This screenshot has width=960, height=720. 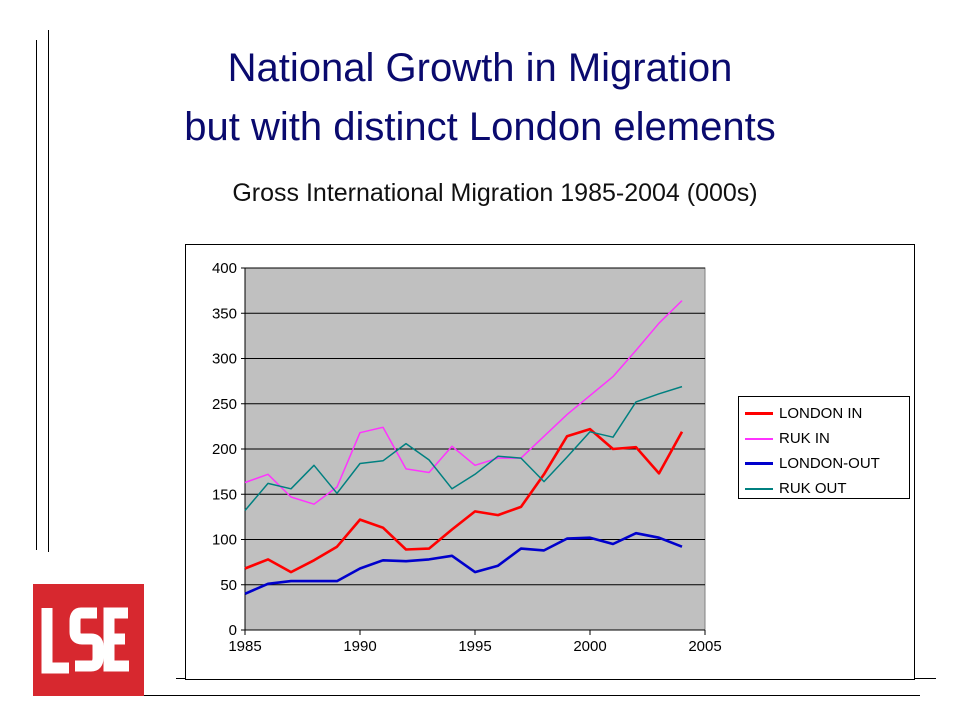 What do you see at coordinates (704, 646) in the screenshot?
I see `x-tick-label: 2005` at bounding box center [704, 646].